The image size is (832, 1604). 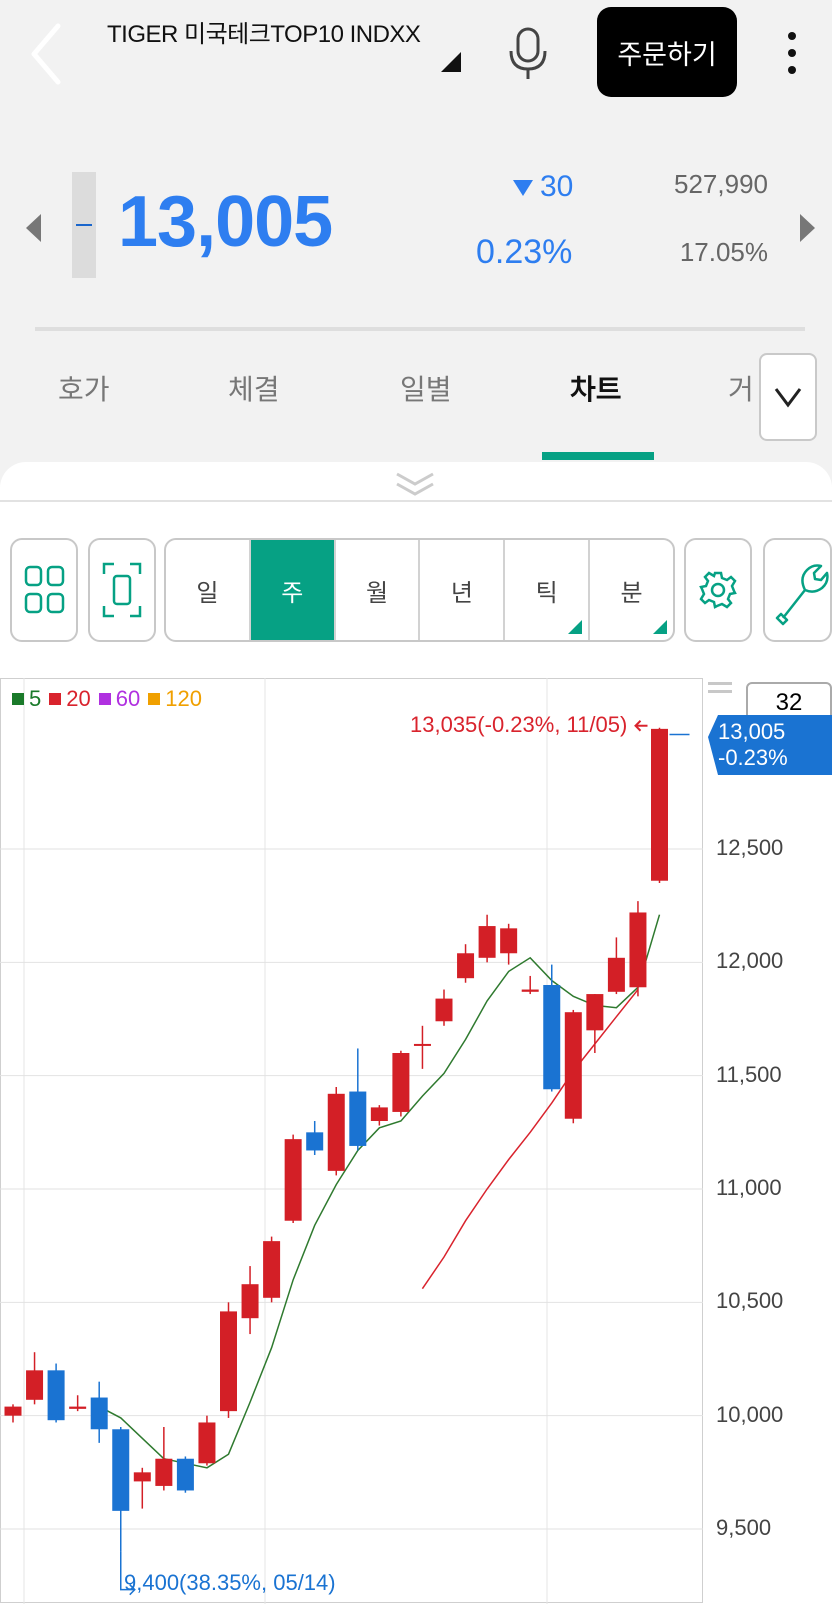 What do you see at coordinates (26, 699) in the screenshot?
I see `legend-ma5: 5` at bounding box center [26, 699].